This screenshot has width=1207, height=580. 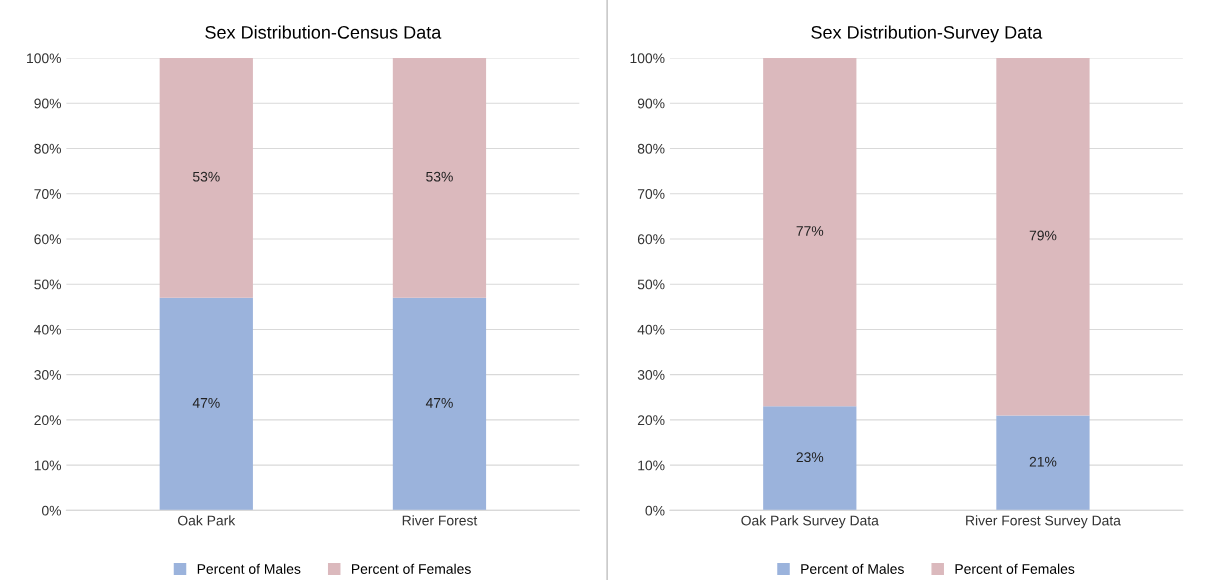 What do you see at coordinates (207, 520) in the screenshot?
I see `x-tick-label: Oak Park` at bounding box center [207, 520].